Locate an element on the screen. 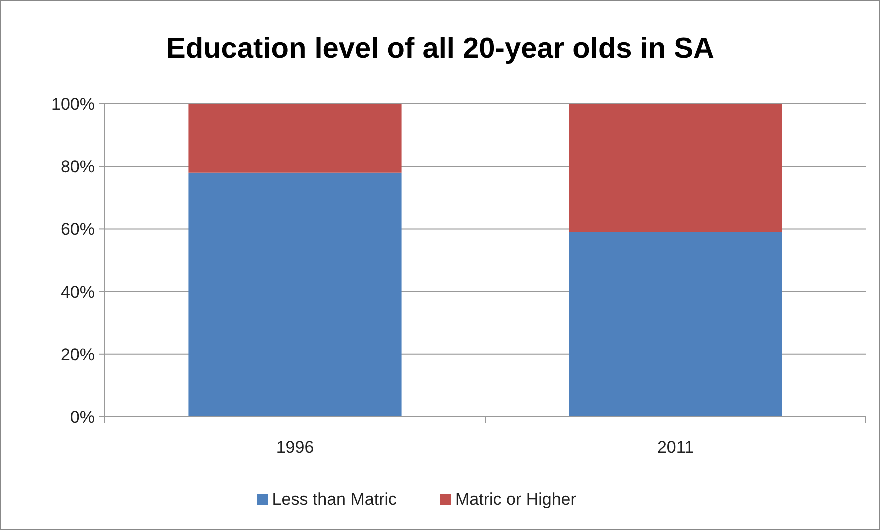  y-tick-label: 40% is located at coordinates (77, 292).